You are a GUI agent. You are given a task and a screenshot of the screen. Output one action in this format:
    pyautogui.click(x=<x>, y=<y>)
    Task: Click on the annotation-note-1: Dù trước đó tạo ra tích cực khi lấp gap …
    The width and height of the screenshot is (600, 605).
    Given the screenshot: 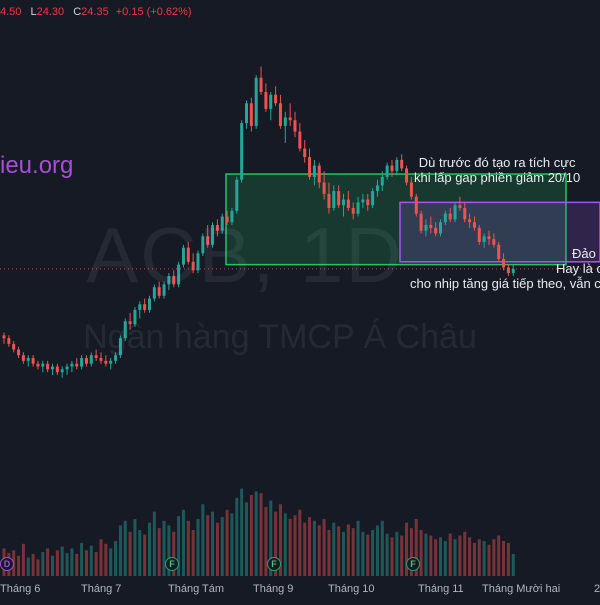 What is the action you would take?
    pyautogui.click(x=497, y=170)
    